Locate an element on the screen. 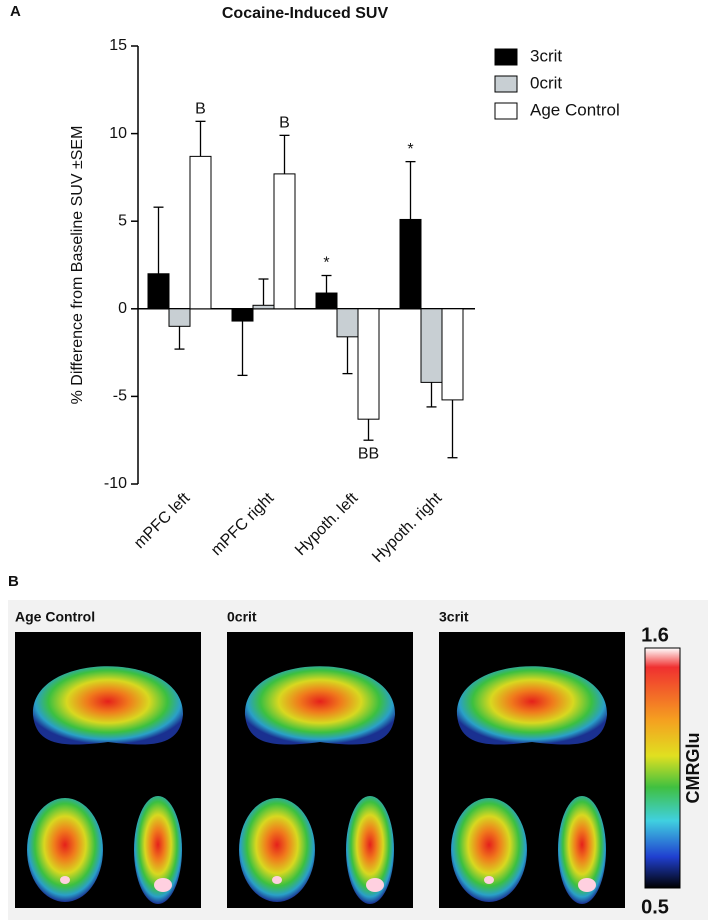 The width and height of the screenshot is (708, 924). legend-label: Age Control is located at coordinates (575, 109).